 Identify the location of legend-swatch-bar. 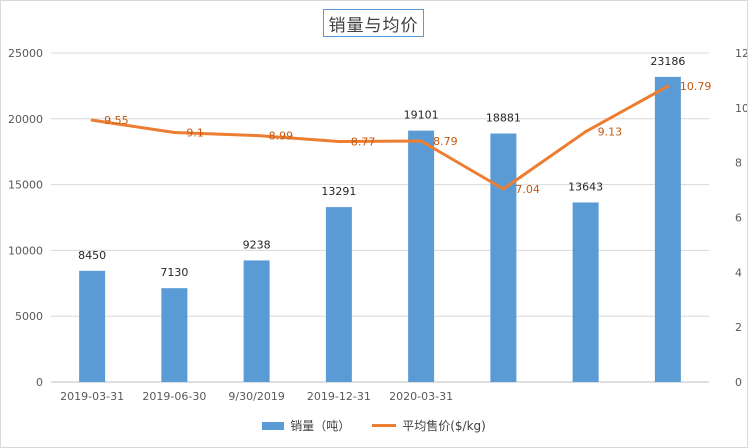
(273, 425).